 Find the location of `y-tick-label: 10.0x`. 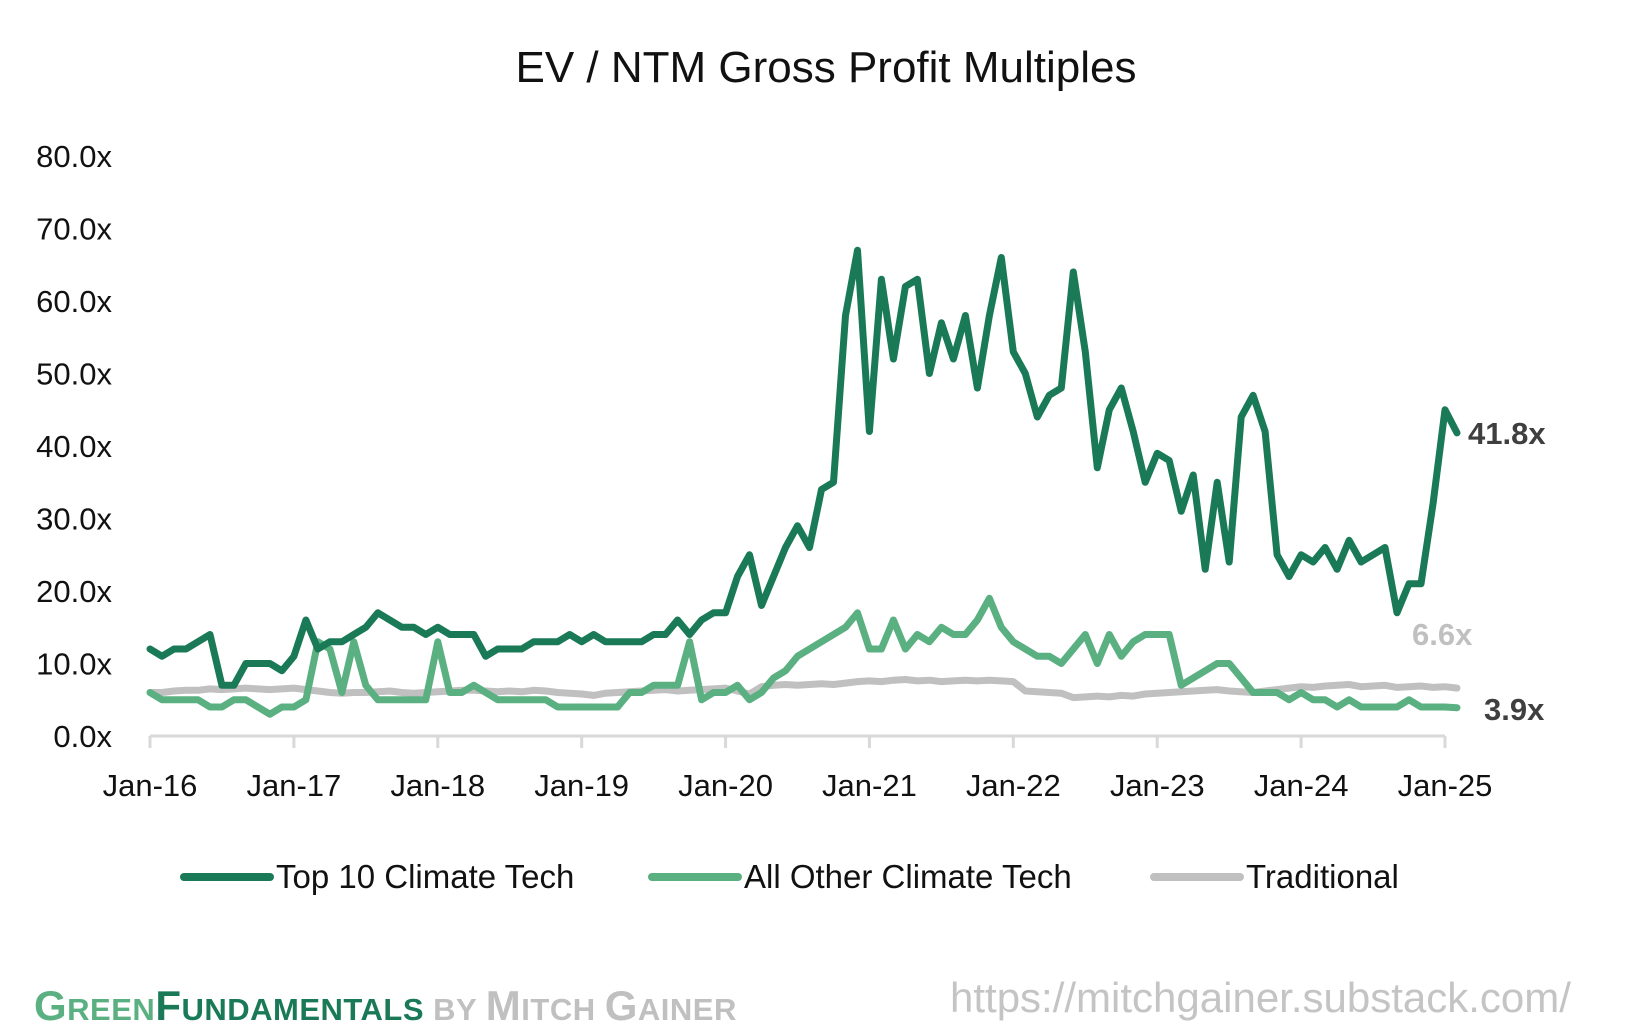

y-tick-label: 10.0x is located at coordinates (74, 664).